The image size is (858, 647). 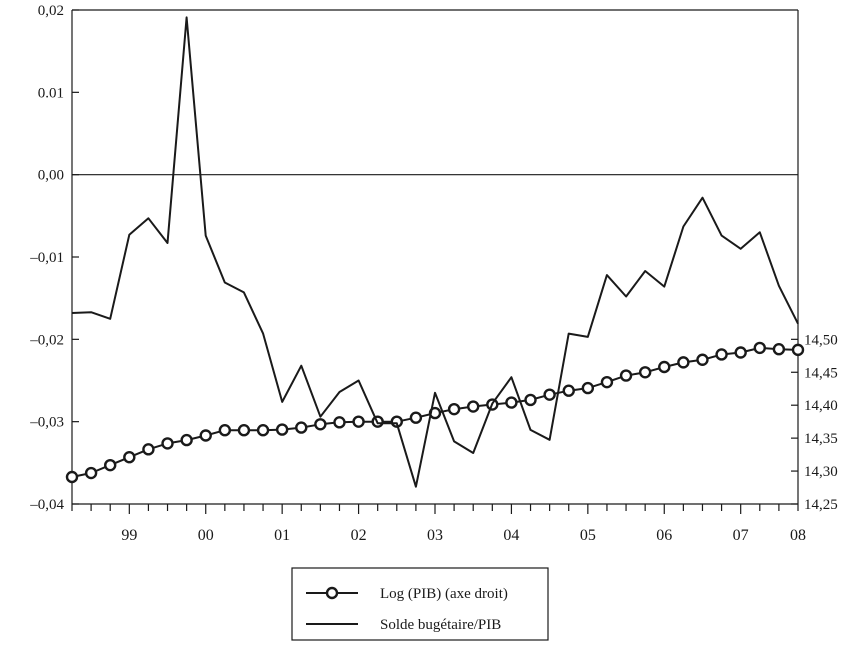 I want to click on legend-marker-log-pib, so click(x=332, y=593).